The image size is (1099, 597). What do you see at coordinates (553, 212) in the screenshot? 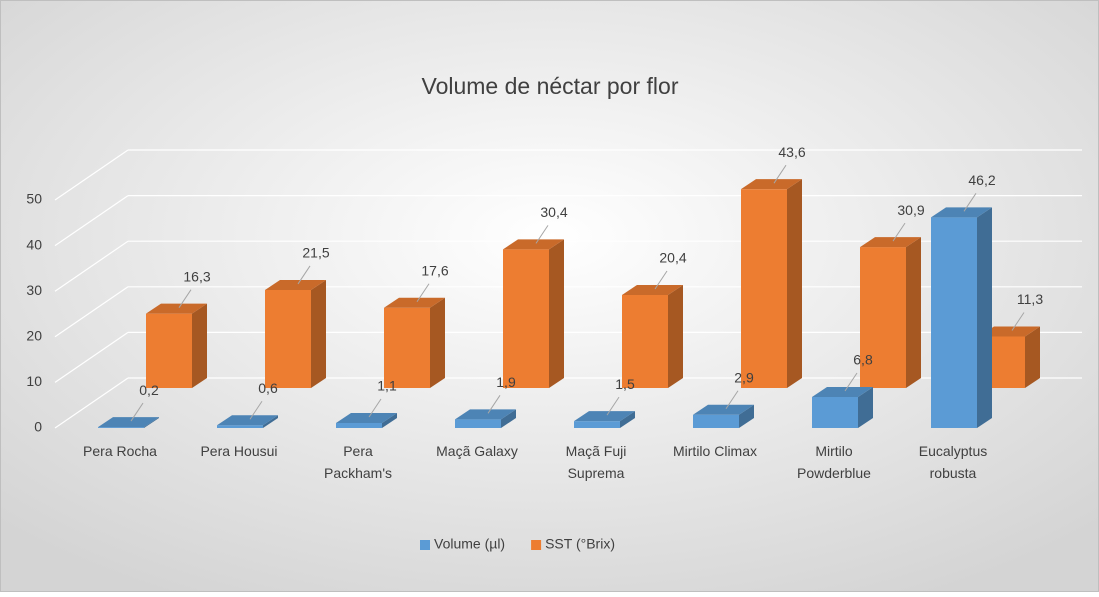
I see `data-label: 30,4` at bounding box center [553, 212].